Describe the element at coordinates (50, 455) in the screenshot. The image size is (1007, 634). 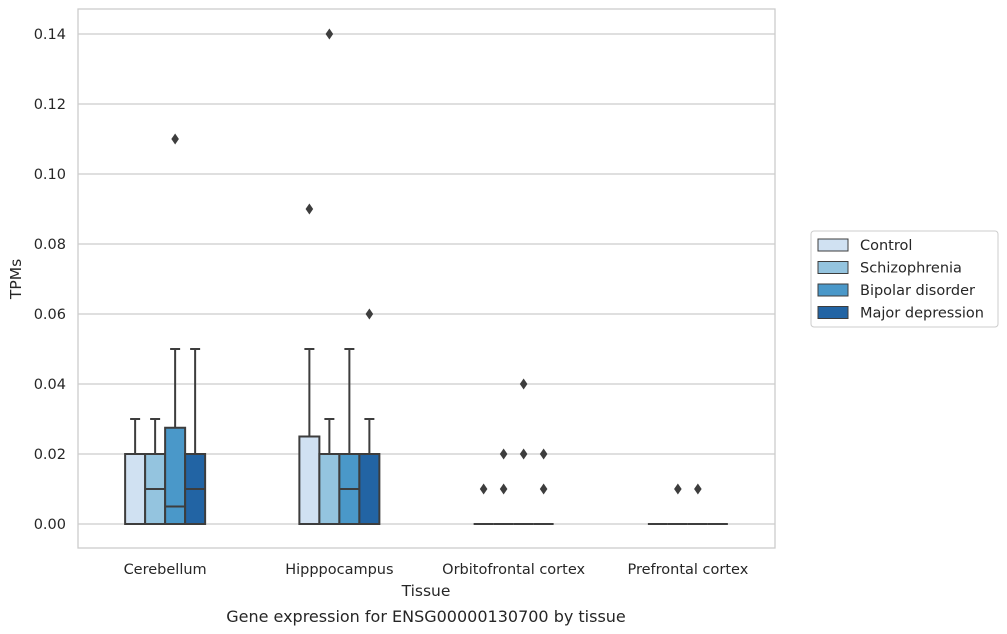
I see `y-tick-label: 0.02` at that location.